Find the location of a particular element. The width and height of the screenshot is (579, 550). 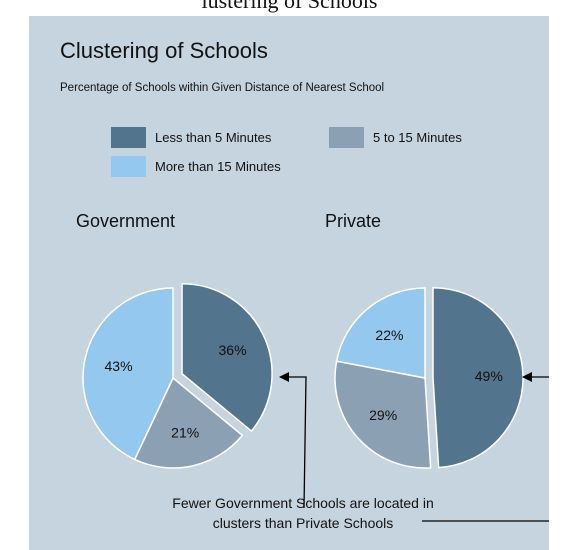

page-caption-strip: lustering of Schools is located at coordinates (289, 8).